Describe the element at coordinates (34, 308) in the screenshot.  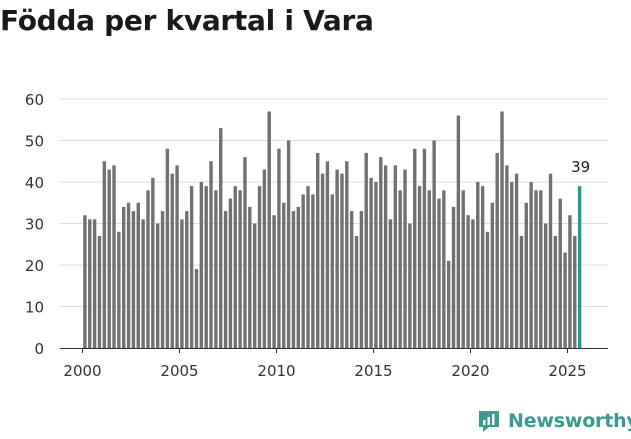
I see `y-tick-label: 10` at that location.